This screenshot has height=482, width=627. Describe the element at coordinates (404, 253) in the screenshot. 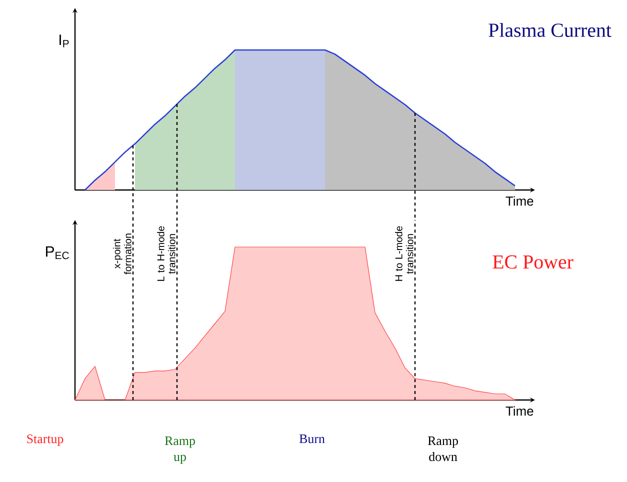

I see `annotation: H to L-mode transition` at that location.